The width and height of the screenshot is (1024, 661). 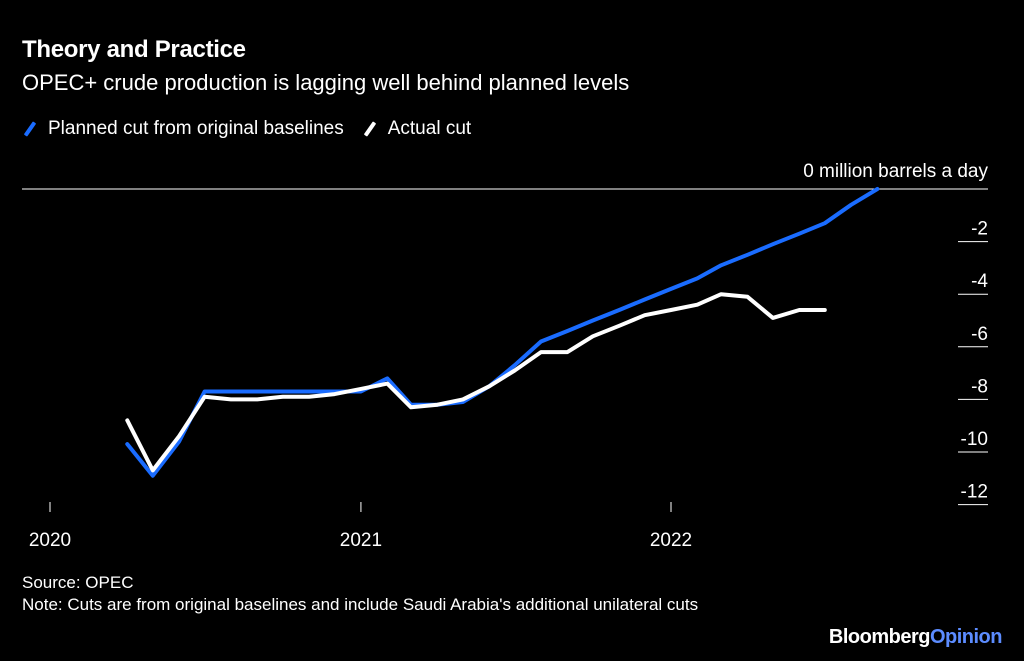 I want to click on x-tick-label: 2021, so click(x=361, y=540).